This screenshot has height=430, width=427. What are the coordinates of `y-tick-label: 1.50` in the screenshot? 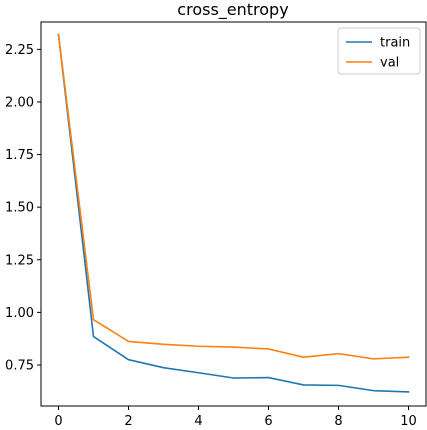 It's located at (19, 208).